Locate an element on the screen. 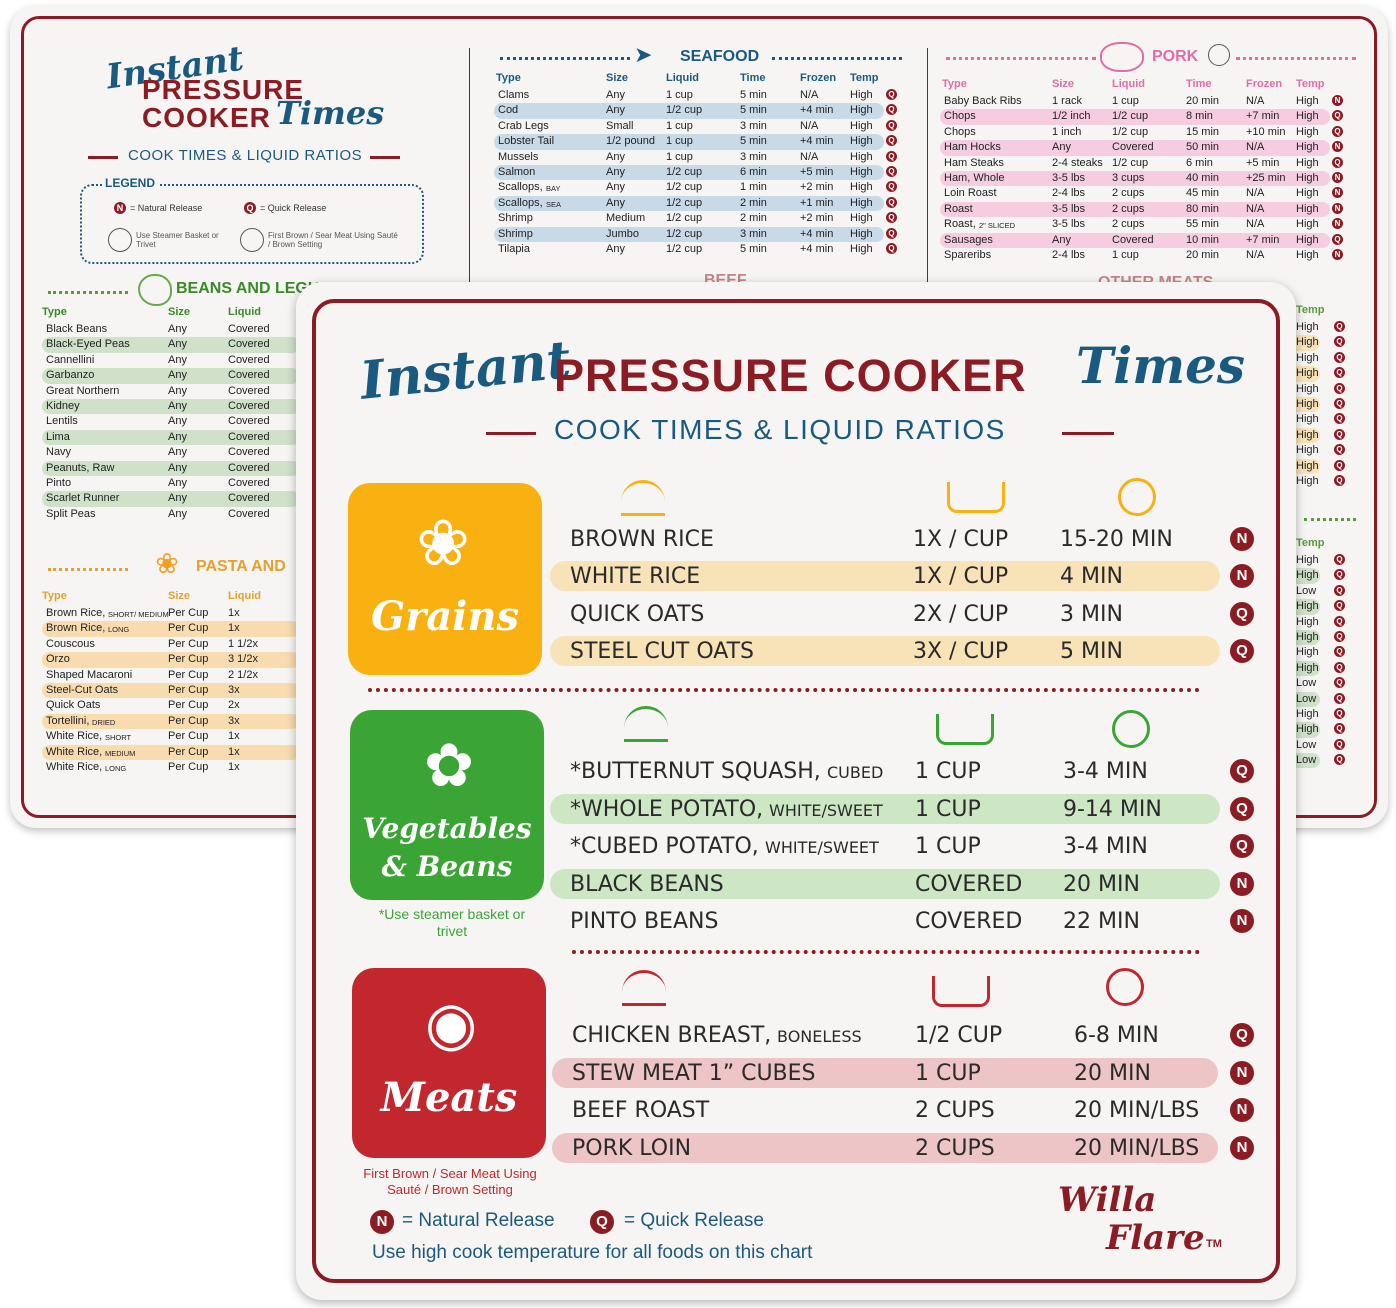  front-title-times: Times is located at coordinates (1161, 365).